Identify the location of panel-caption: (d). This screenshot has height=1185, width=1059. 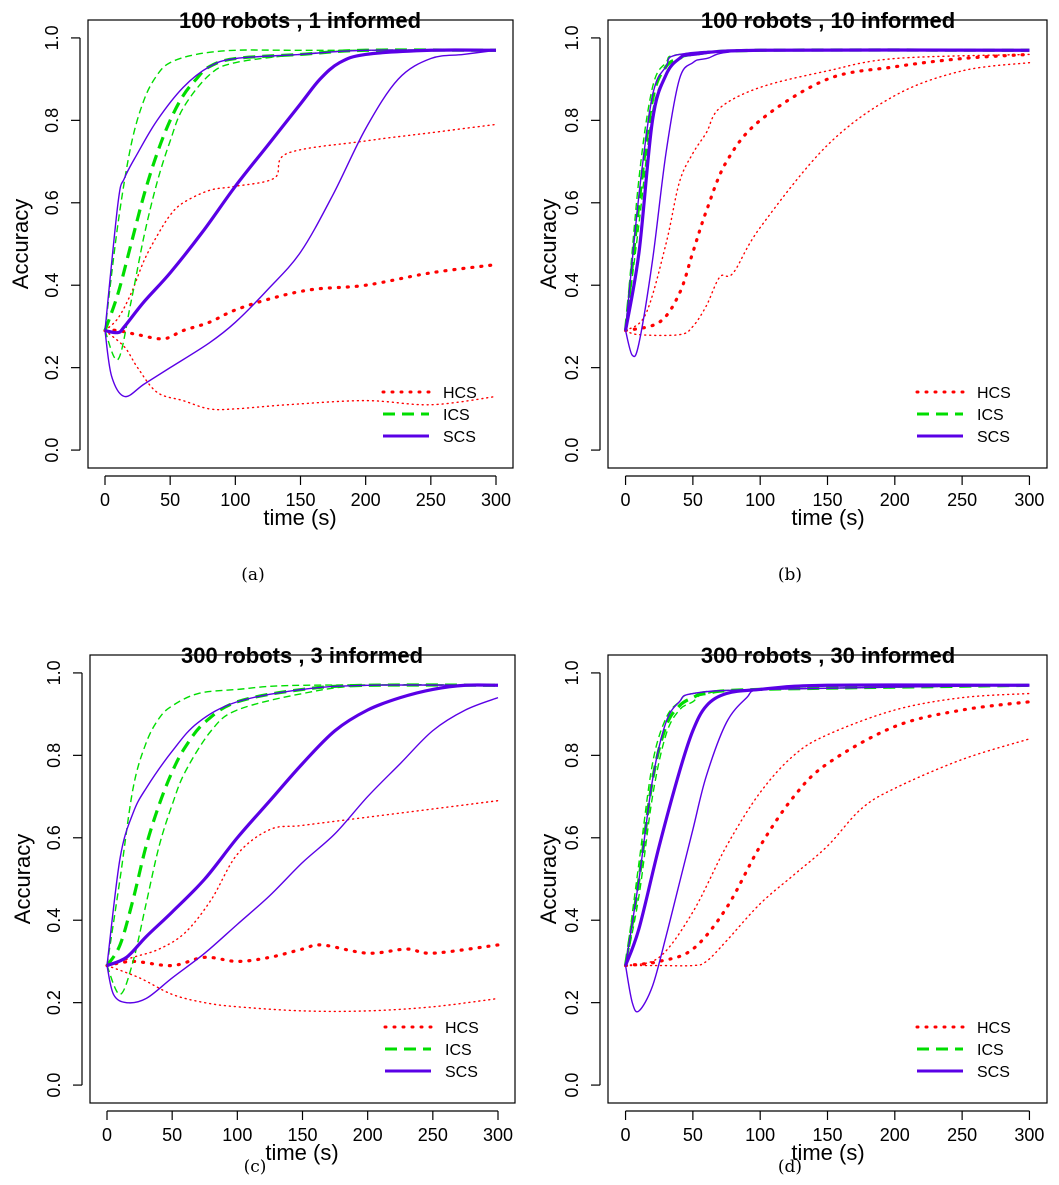
(790, 1167).